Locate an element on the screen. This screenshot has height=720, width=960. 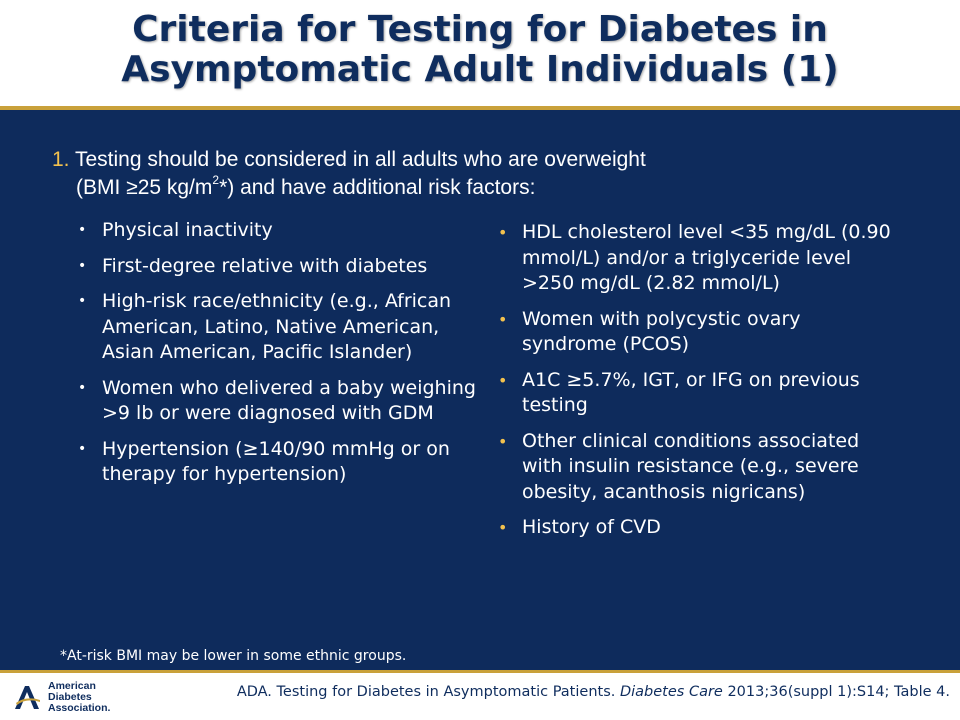
lead-superscript: 2 is located at coordinates (216, 180).